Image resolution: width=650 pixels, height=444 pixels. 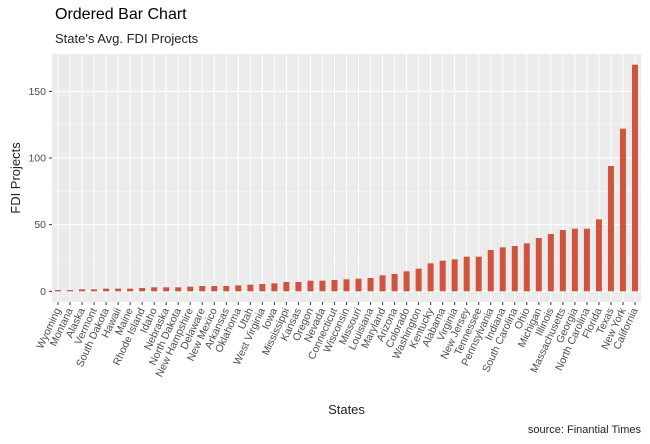 I want to click on bar-new-york, so click(x=622, y=210).